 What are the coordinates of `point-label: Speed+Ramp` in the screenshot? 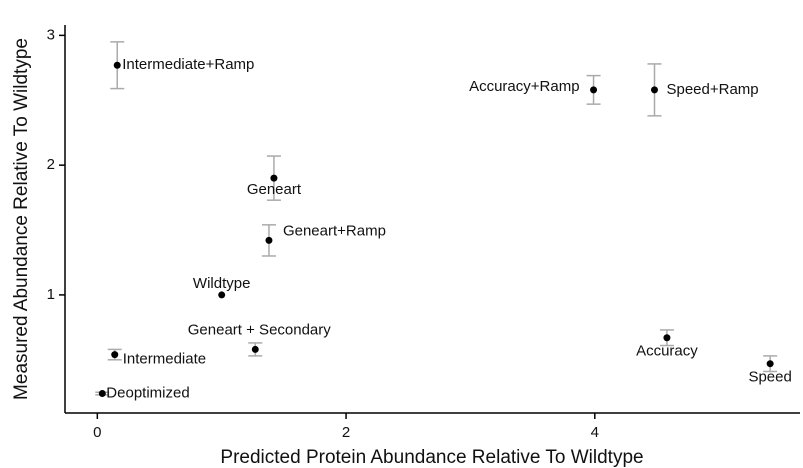 It's located at (712, 89).